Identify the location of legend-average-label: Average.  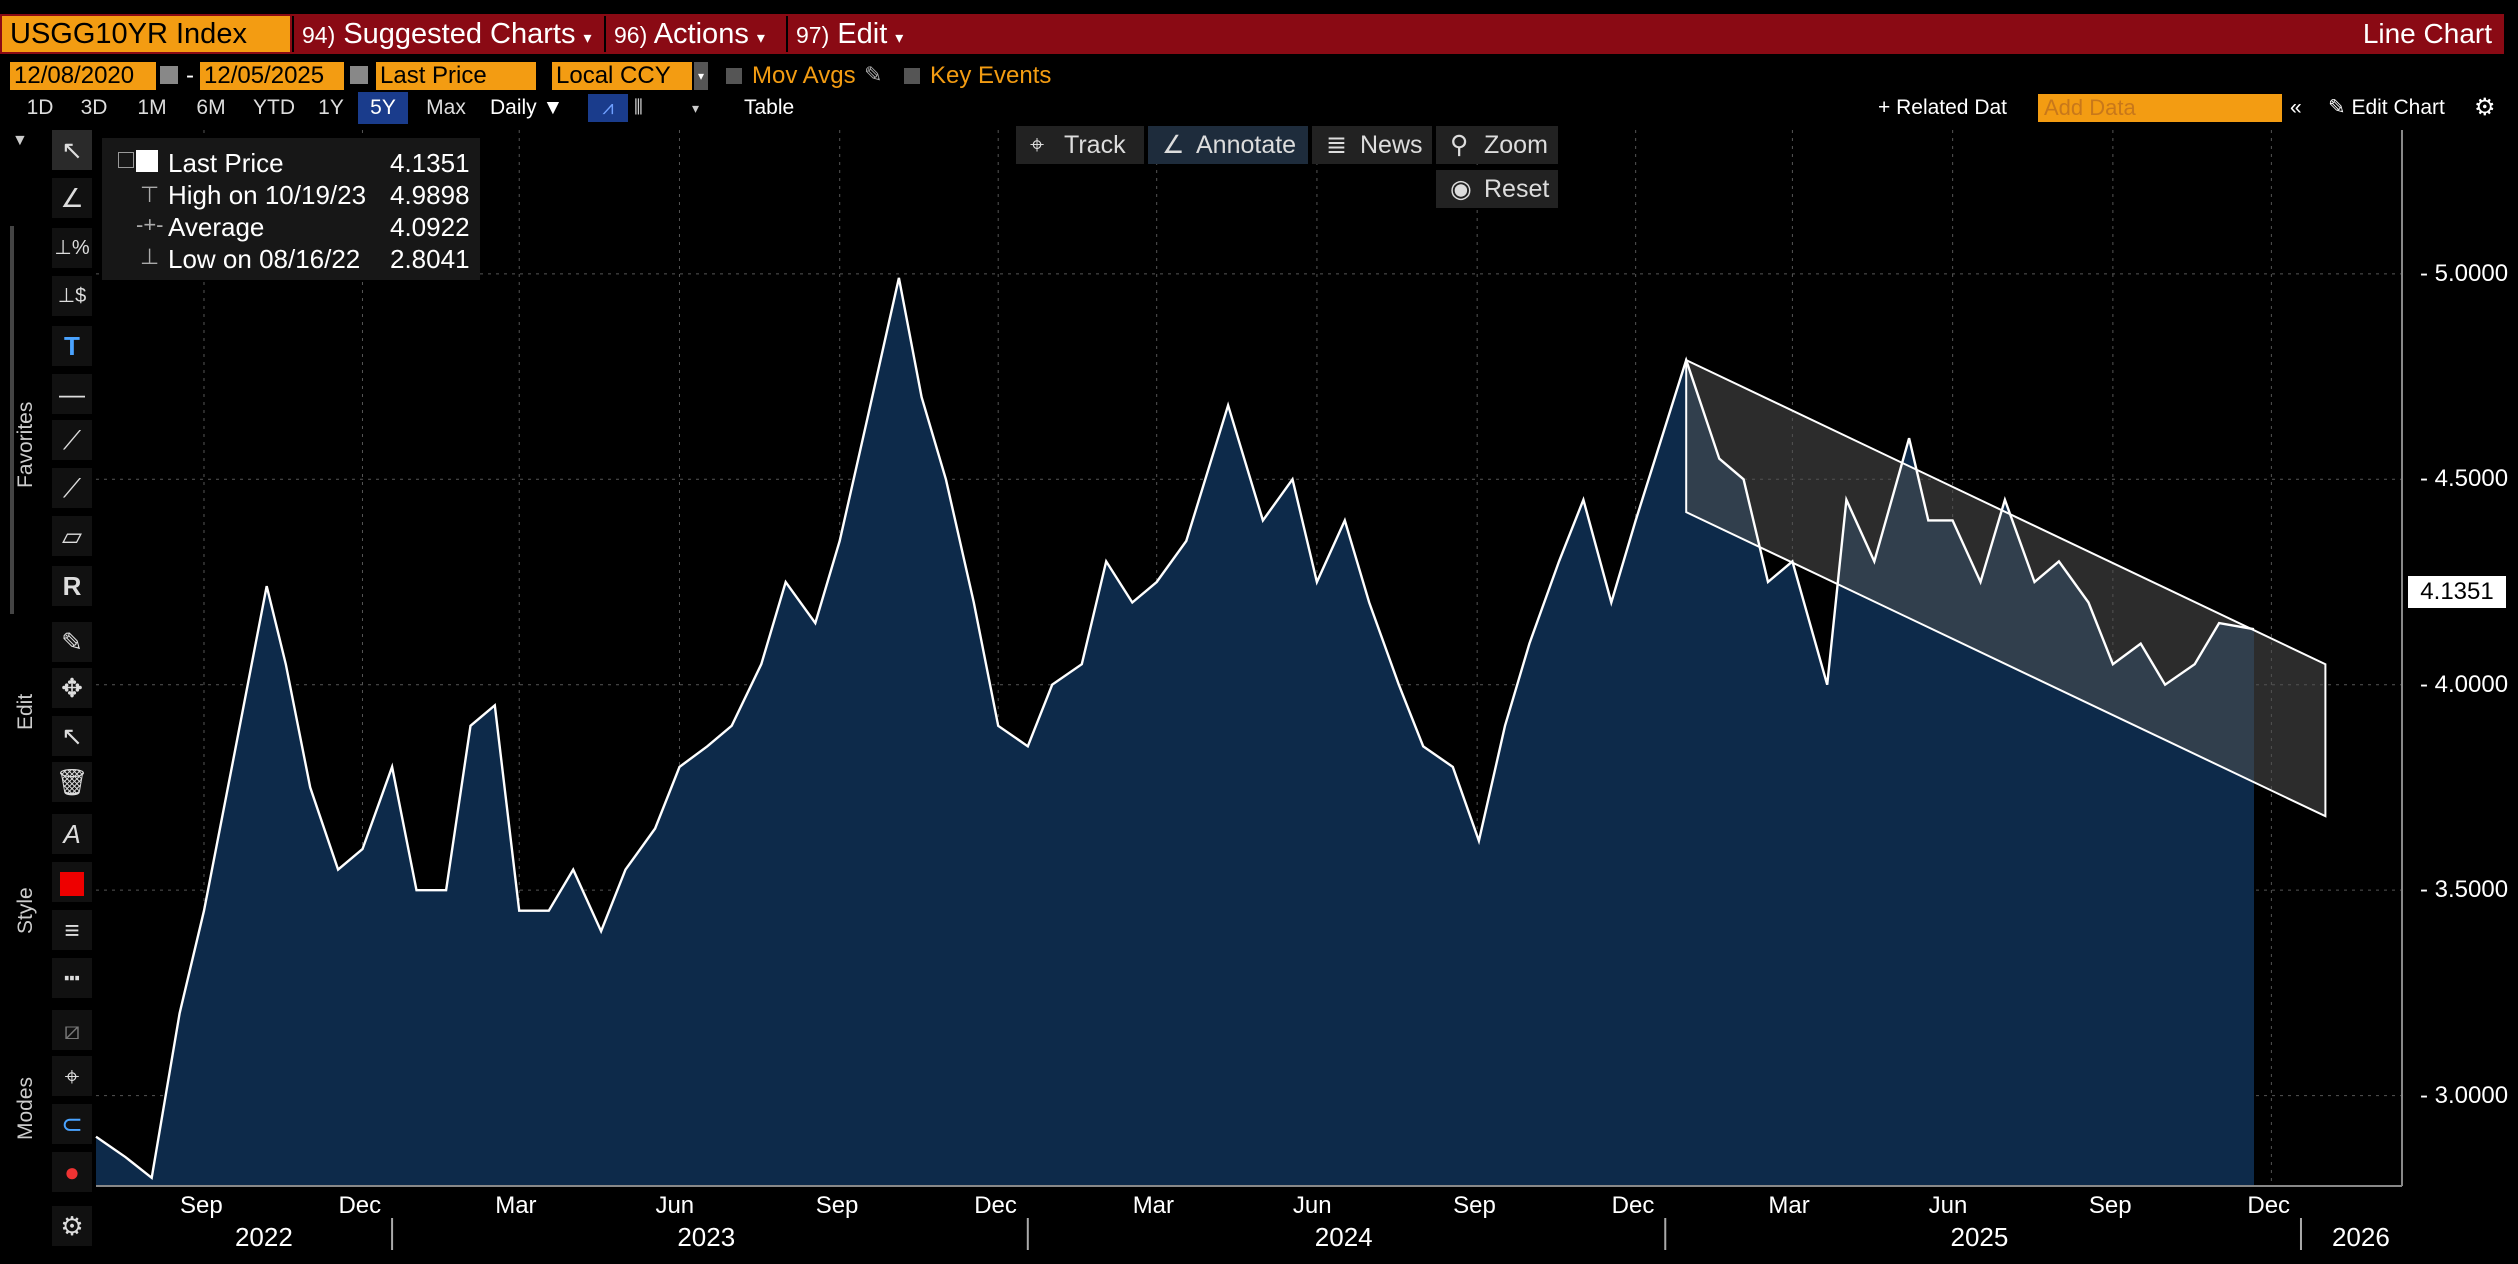
(216, 227).